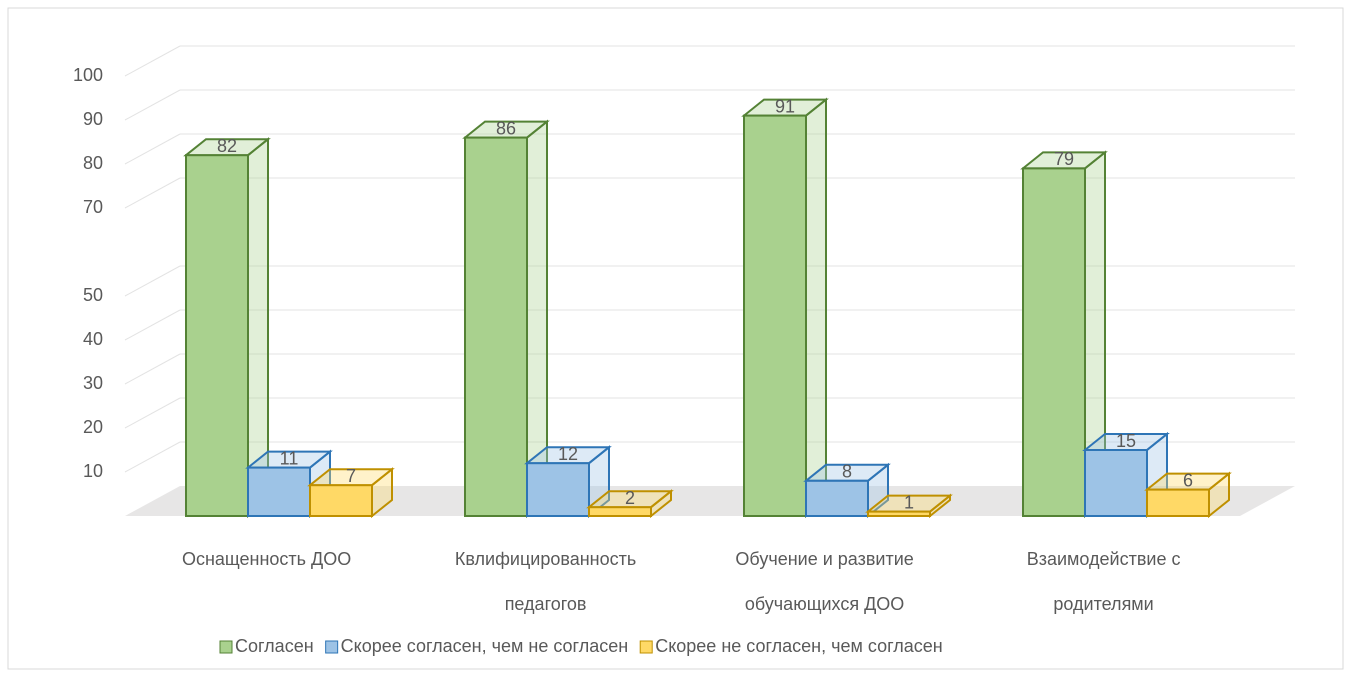  I want to click on bar-3d: 8, so click(847, 490).